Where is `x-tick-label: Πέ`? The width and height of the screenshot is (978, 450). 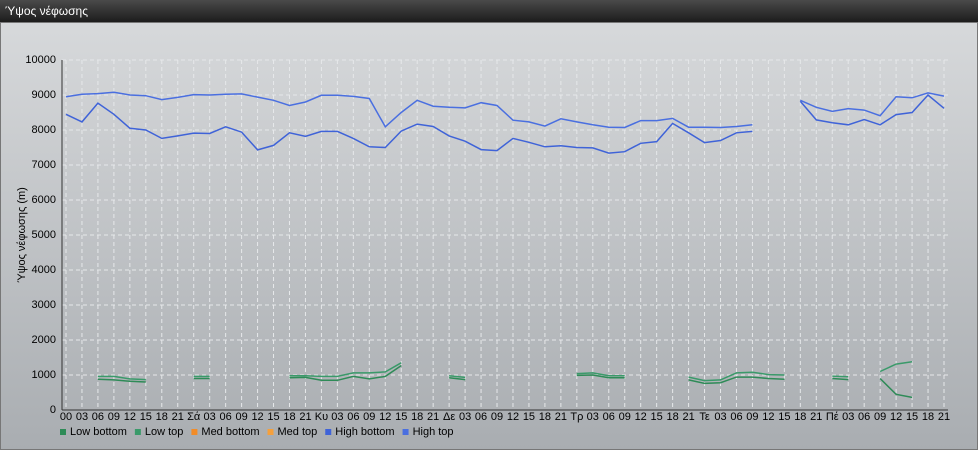
x-tick-label: Πέ is located at coordinates (832, 417).